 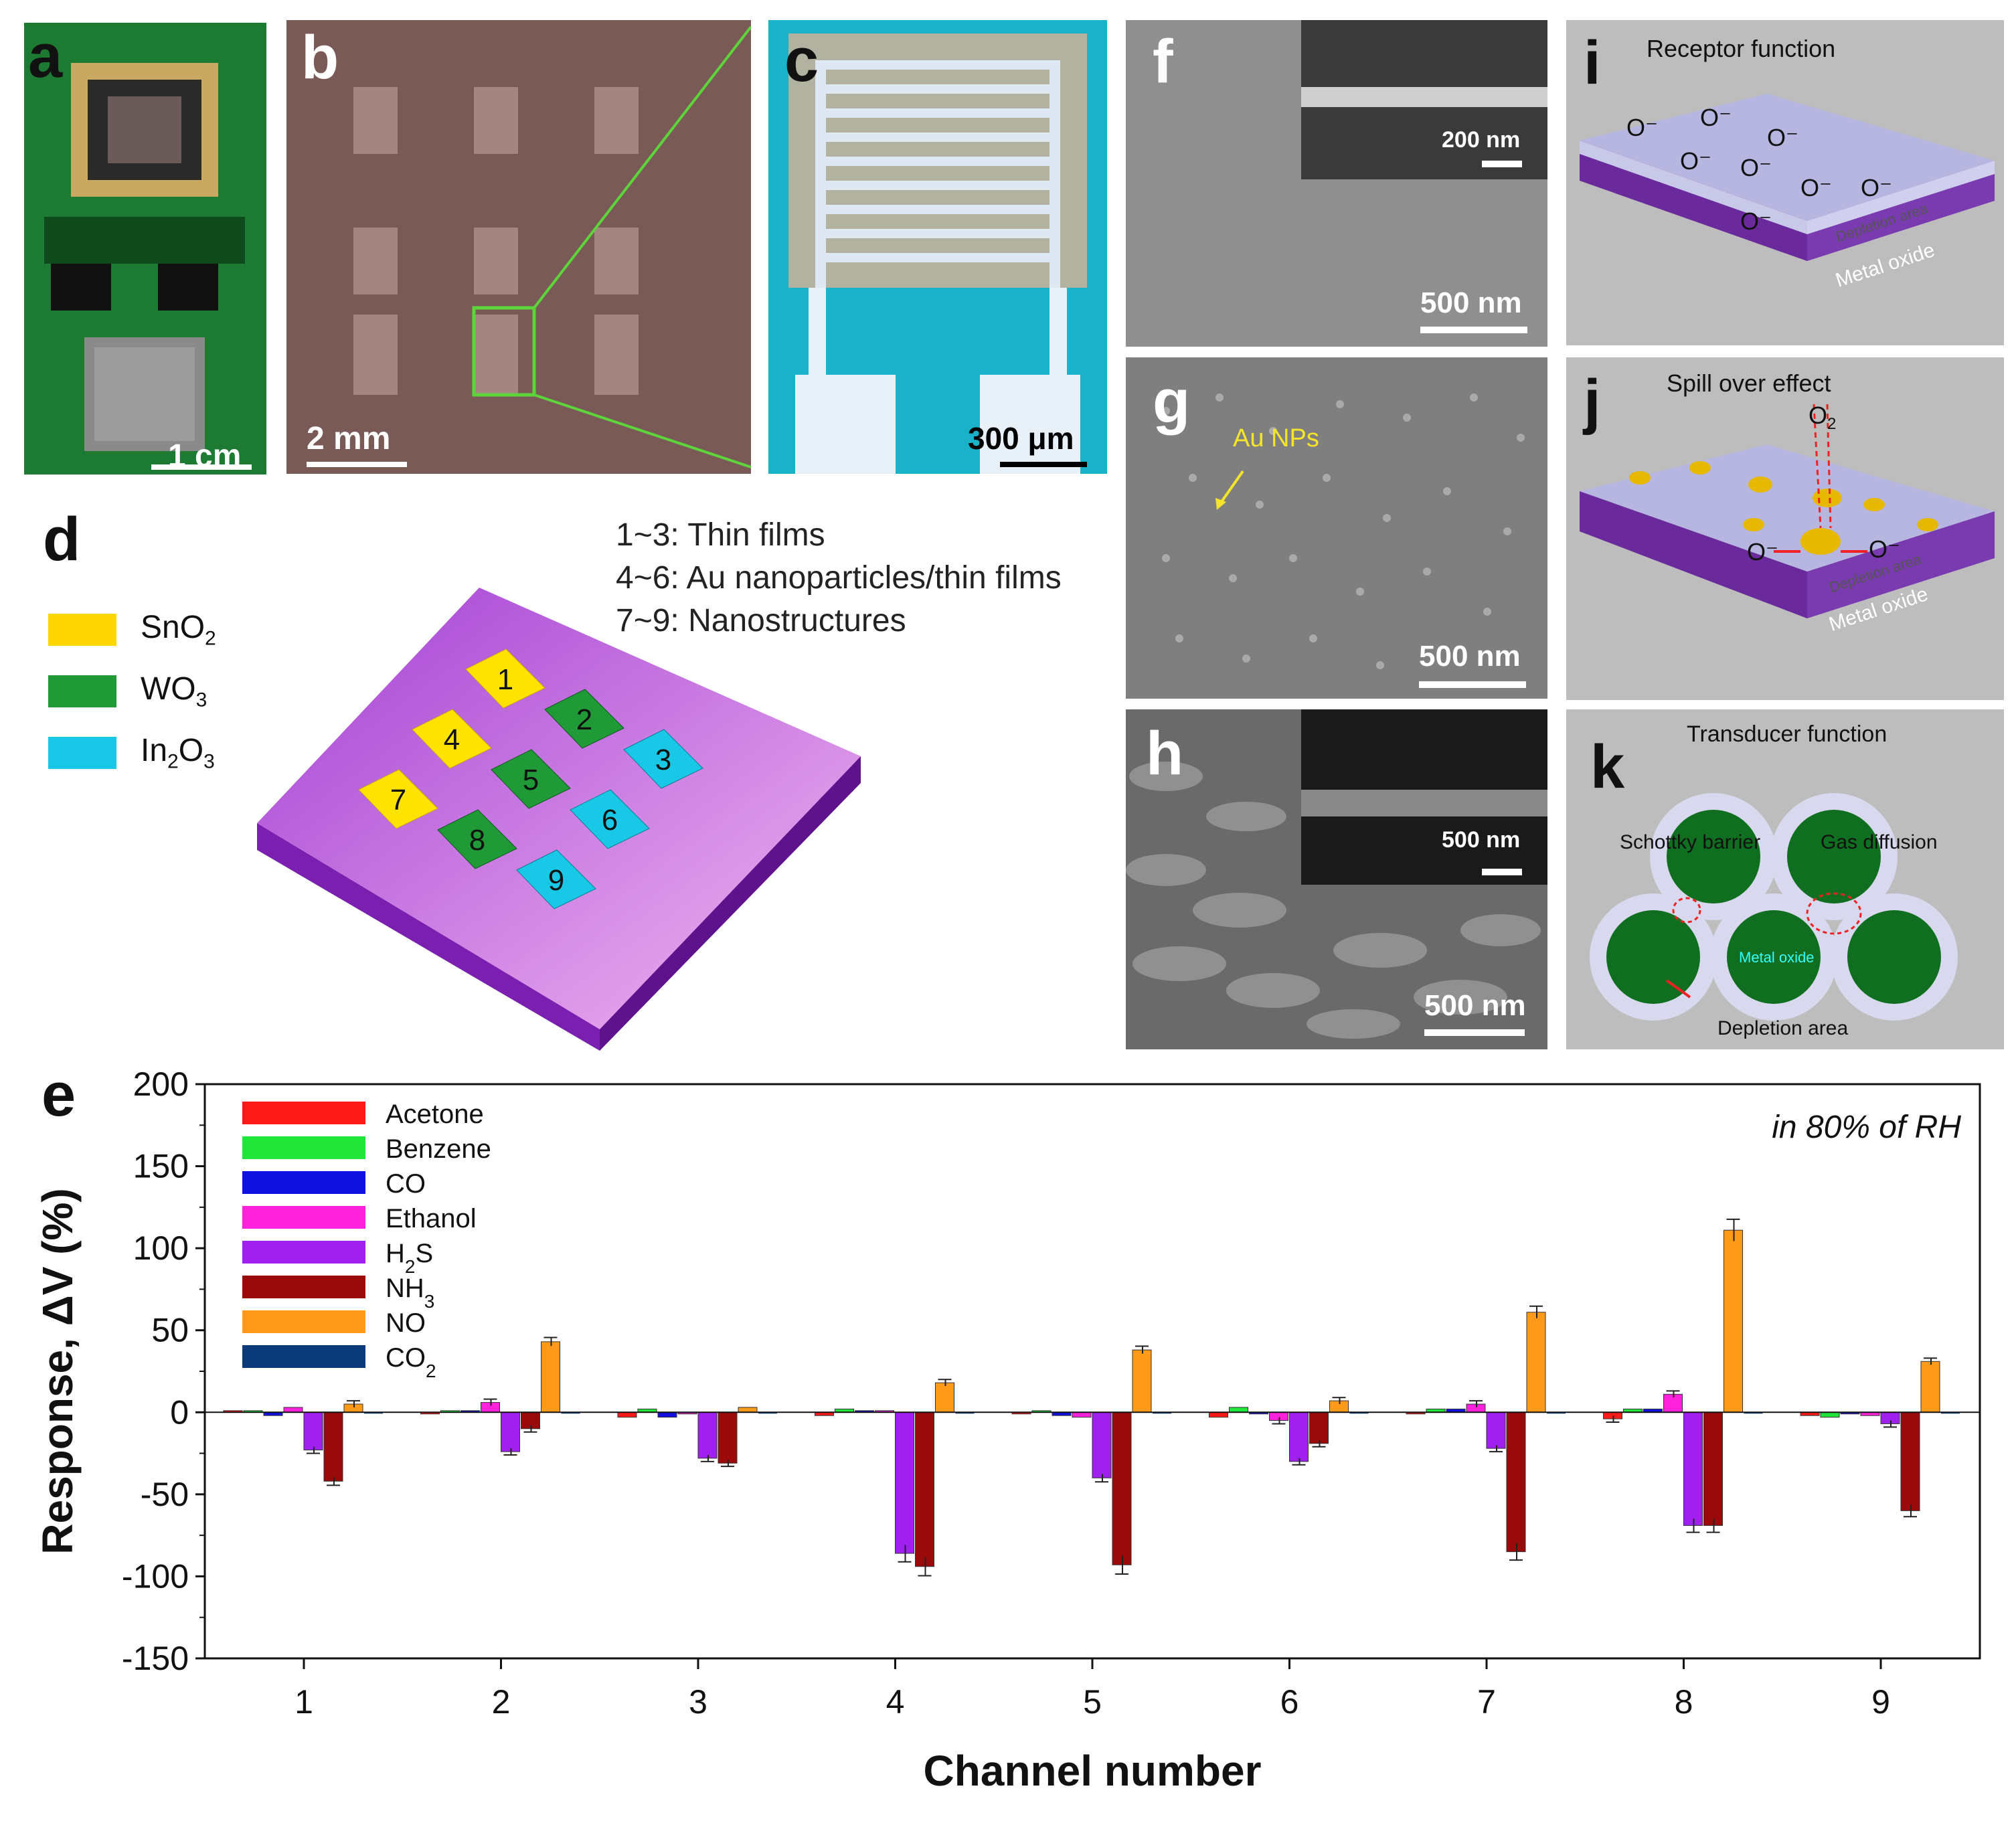 What do you see at coordinates (1299, 1436) in the screenshot?
I see `bar-h2s-ch6` at bounding box center [1299, 1436].